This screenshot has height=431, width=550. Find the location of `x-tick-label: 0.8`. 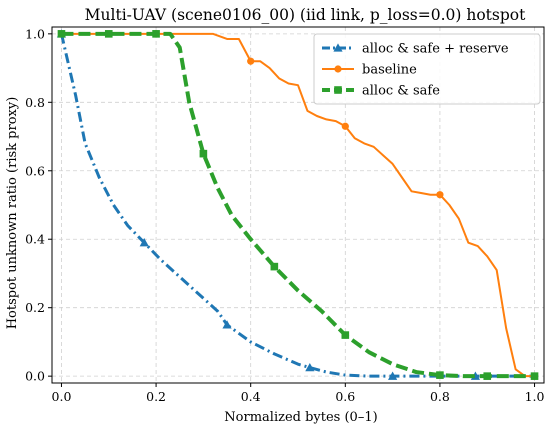

x-tick-label: 0.8 is located at coordinates (440, 396).